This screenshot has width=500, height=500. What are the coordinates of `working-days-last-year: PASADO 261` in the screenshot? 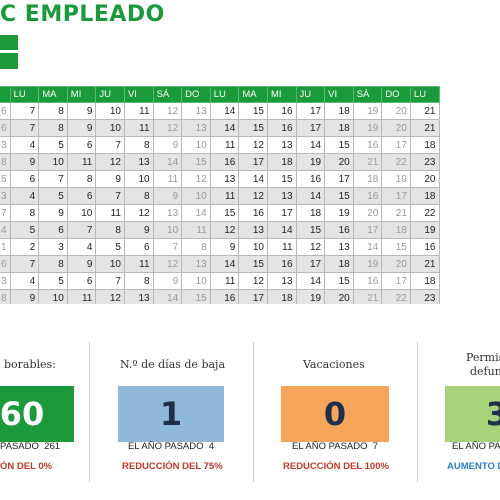 It's located at (30, 446).